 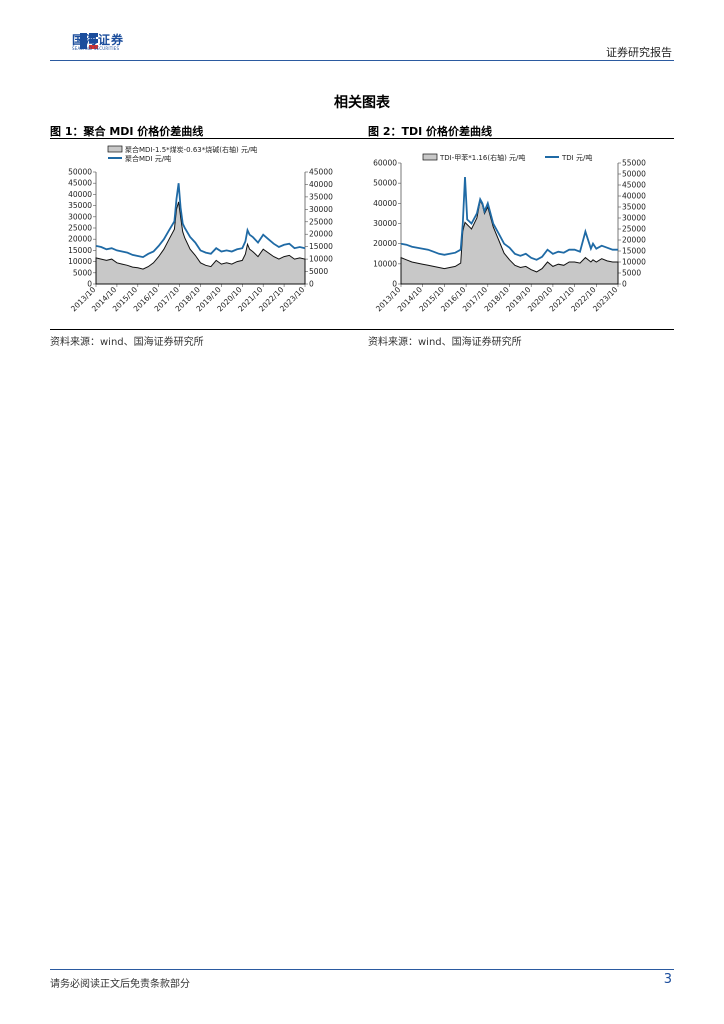 I want to click on section-title: 相关图表, so click(x=362, y=103).